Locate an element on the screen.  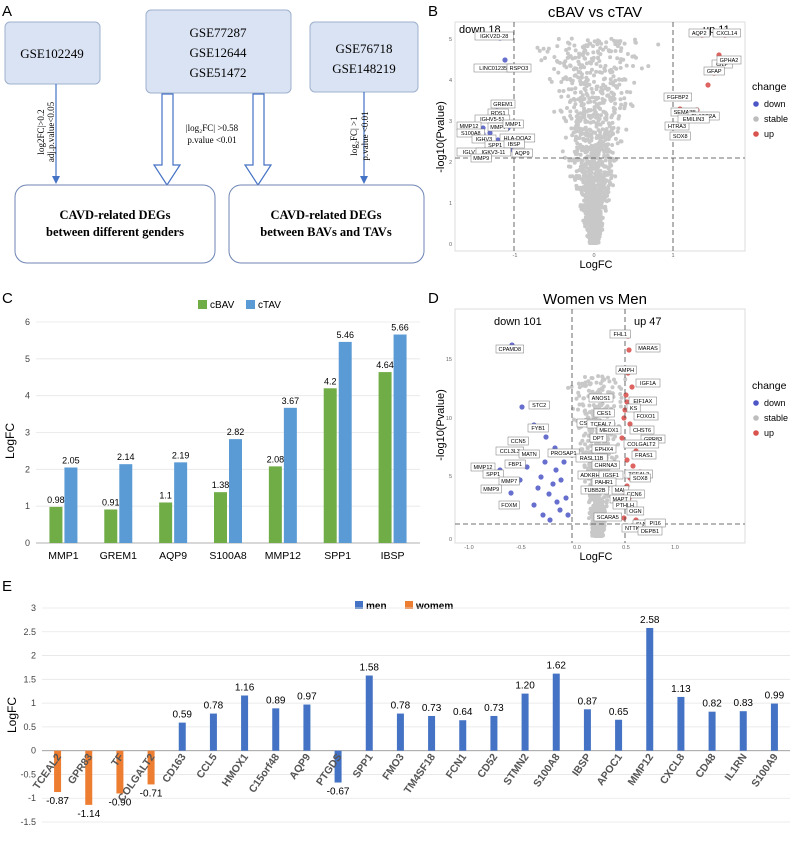
bar-c-data-label: 1.38 is located at coordinates (221, 485).